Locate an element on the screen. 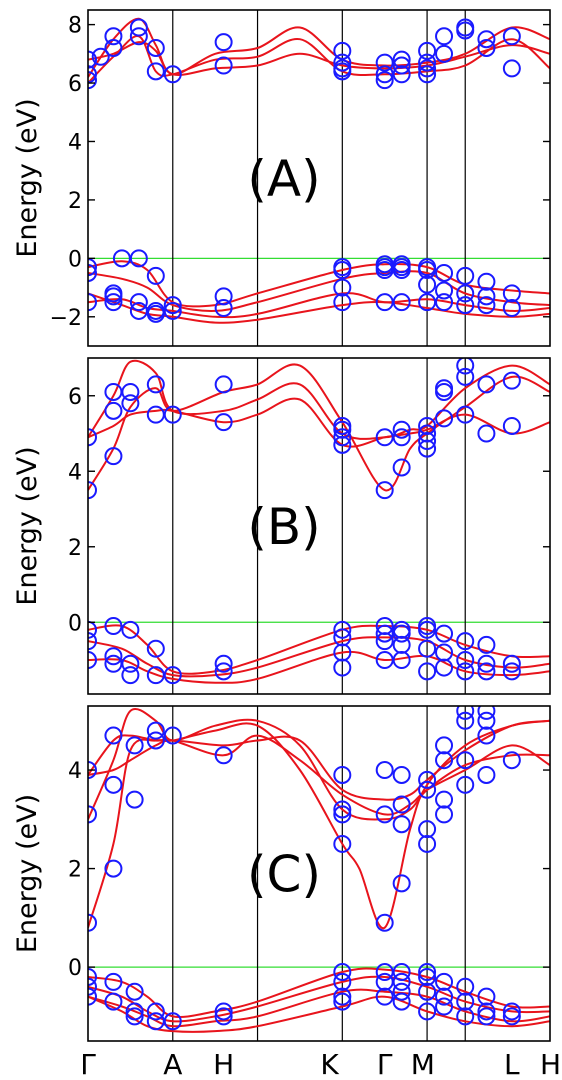  panel-label: (C) is located at coordinates (284, 875).